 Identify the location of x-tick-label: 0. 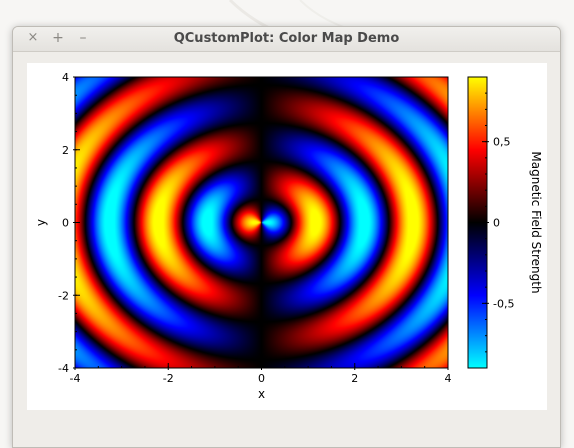
(261, 378).